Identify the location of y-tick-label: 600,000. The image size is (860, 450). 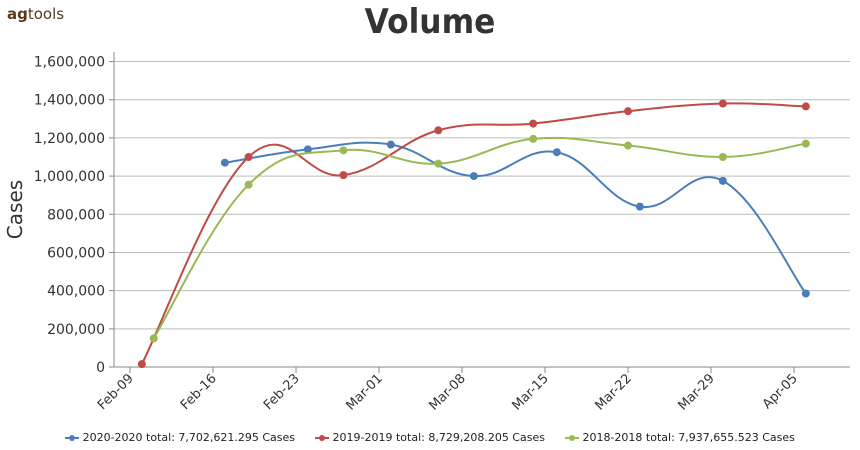
(76, 253).